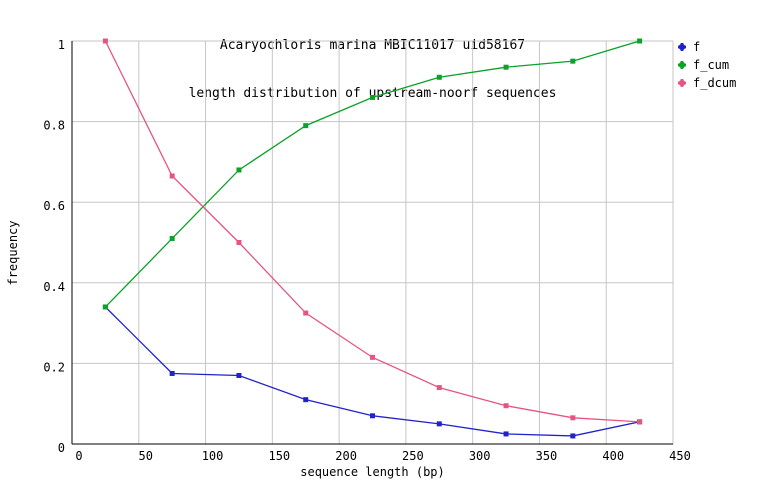  I want to click on y-tick-label: 0.8, so click(54, 126).